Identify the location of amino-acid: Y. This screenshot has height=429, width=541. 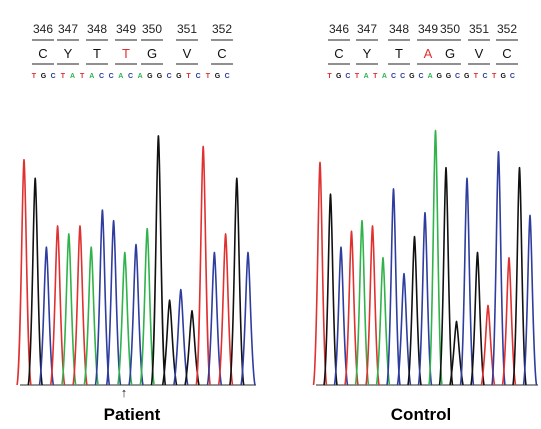
(68, 53).